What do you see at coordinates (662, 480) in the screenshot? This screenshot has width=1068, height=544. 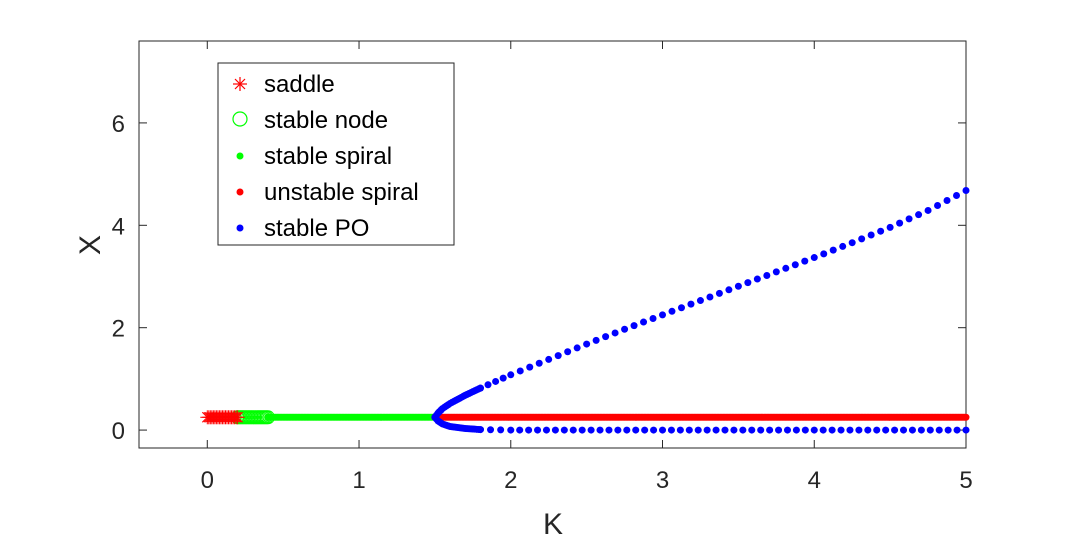 I see `x-tick-label: 3` at bounding box center [662, 480].